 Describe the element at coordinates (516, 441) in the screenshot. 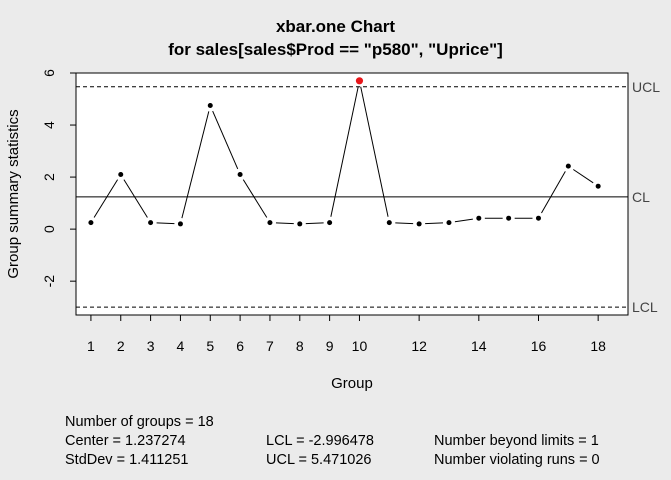

I see `stats-beyond-limits: Number beyond limits = 1` at that location.